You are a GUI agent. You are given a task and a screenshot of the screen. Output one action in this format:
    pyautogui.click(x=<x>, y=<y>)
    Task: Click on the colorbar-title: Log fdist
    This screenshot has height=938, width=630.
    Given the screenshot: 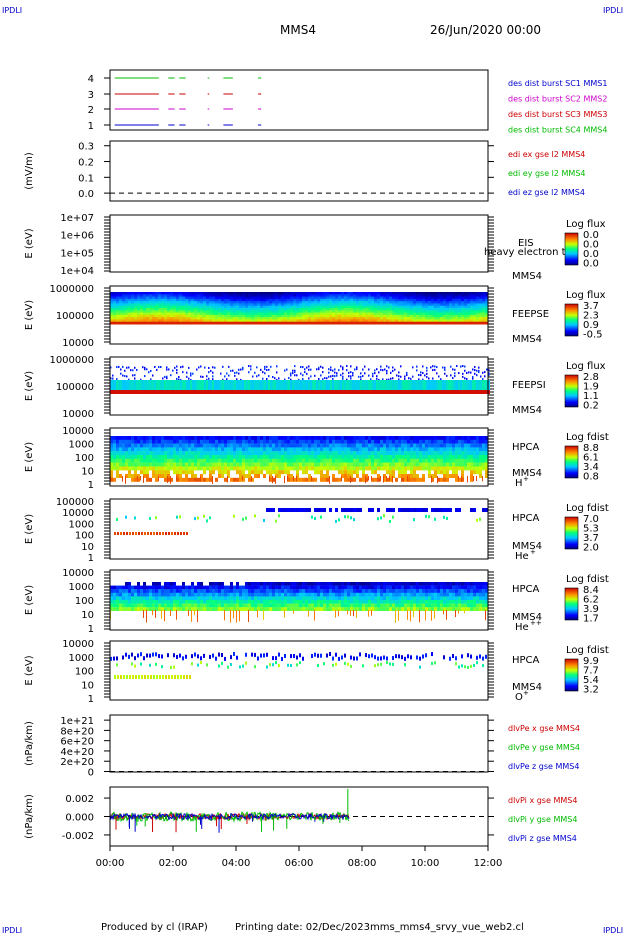 What is the action you would take?
    pyautogui.click(x=587, y=437)
    